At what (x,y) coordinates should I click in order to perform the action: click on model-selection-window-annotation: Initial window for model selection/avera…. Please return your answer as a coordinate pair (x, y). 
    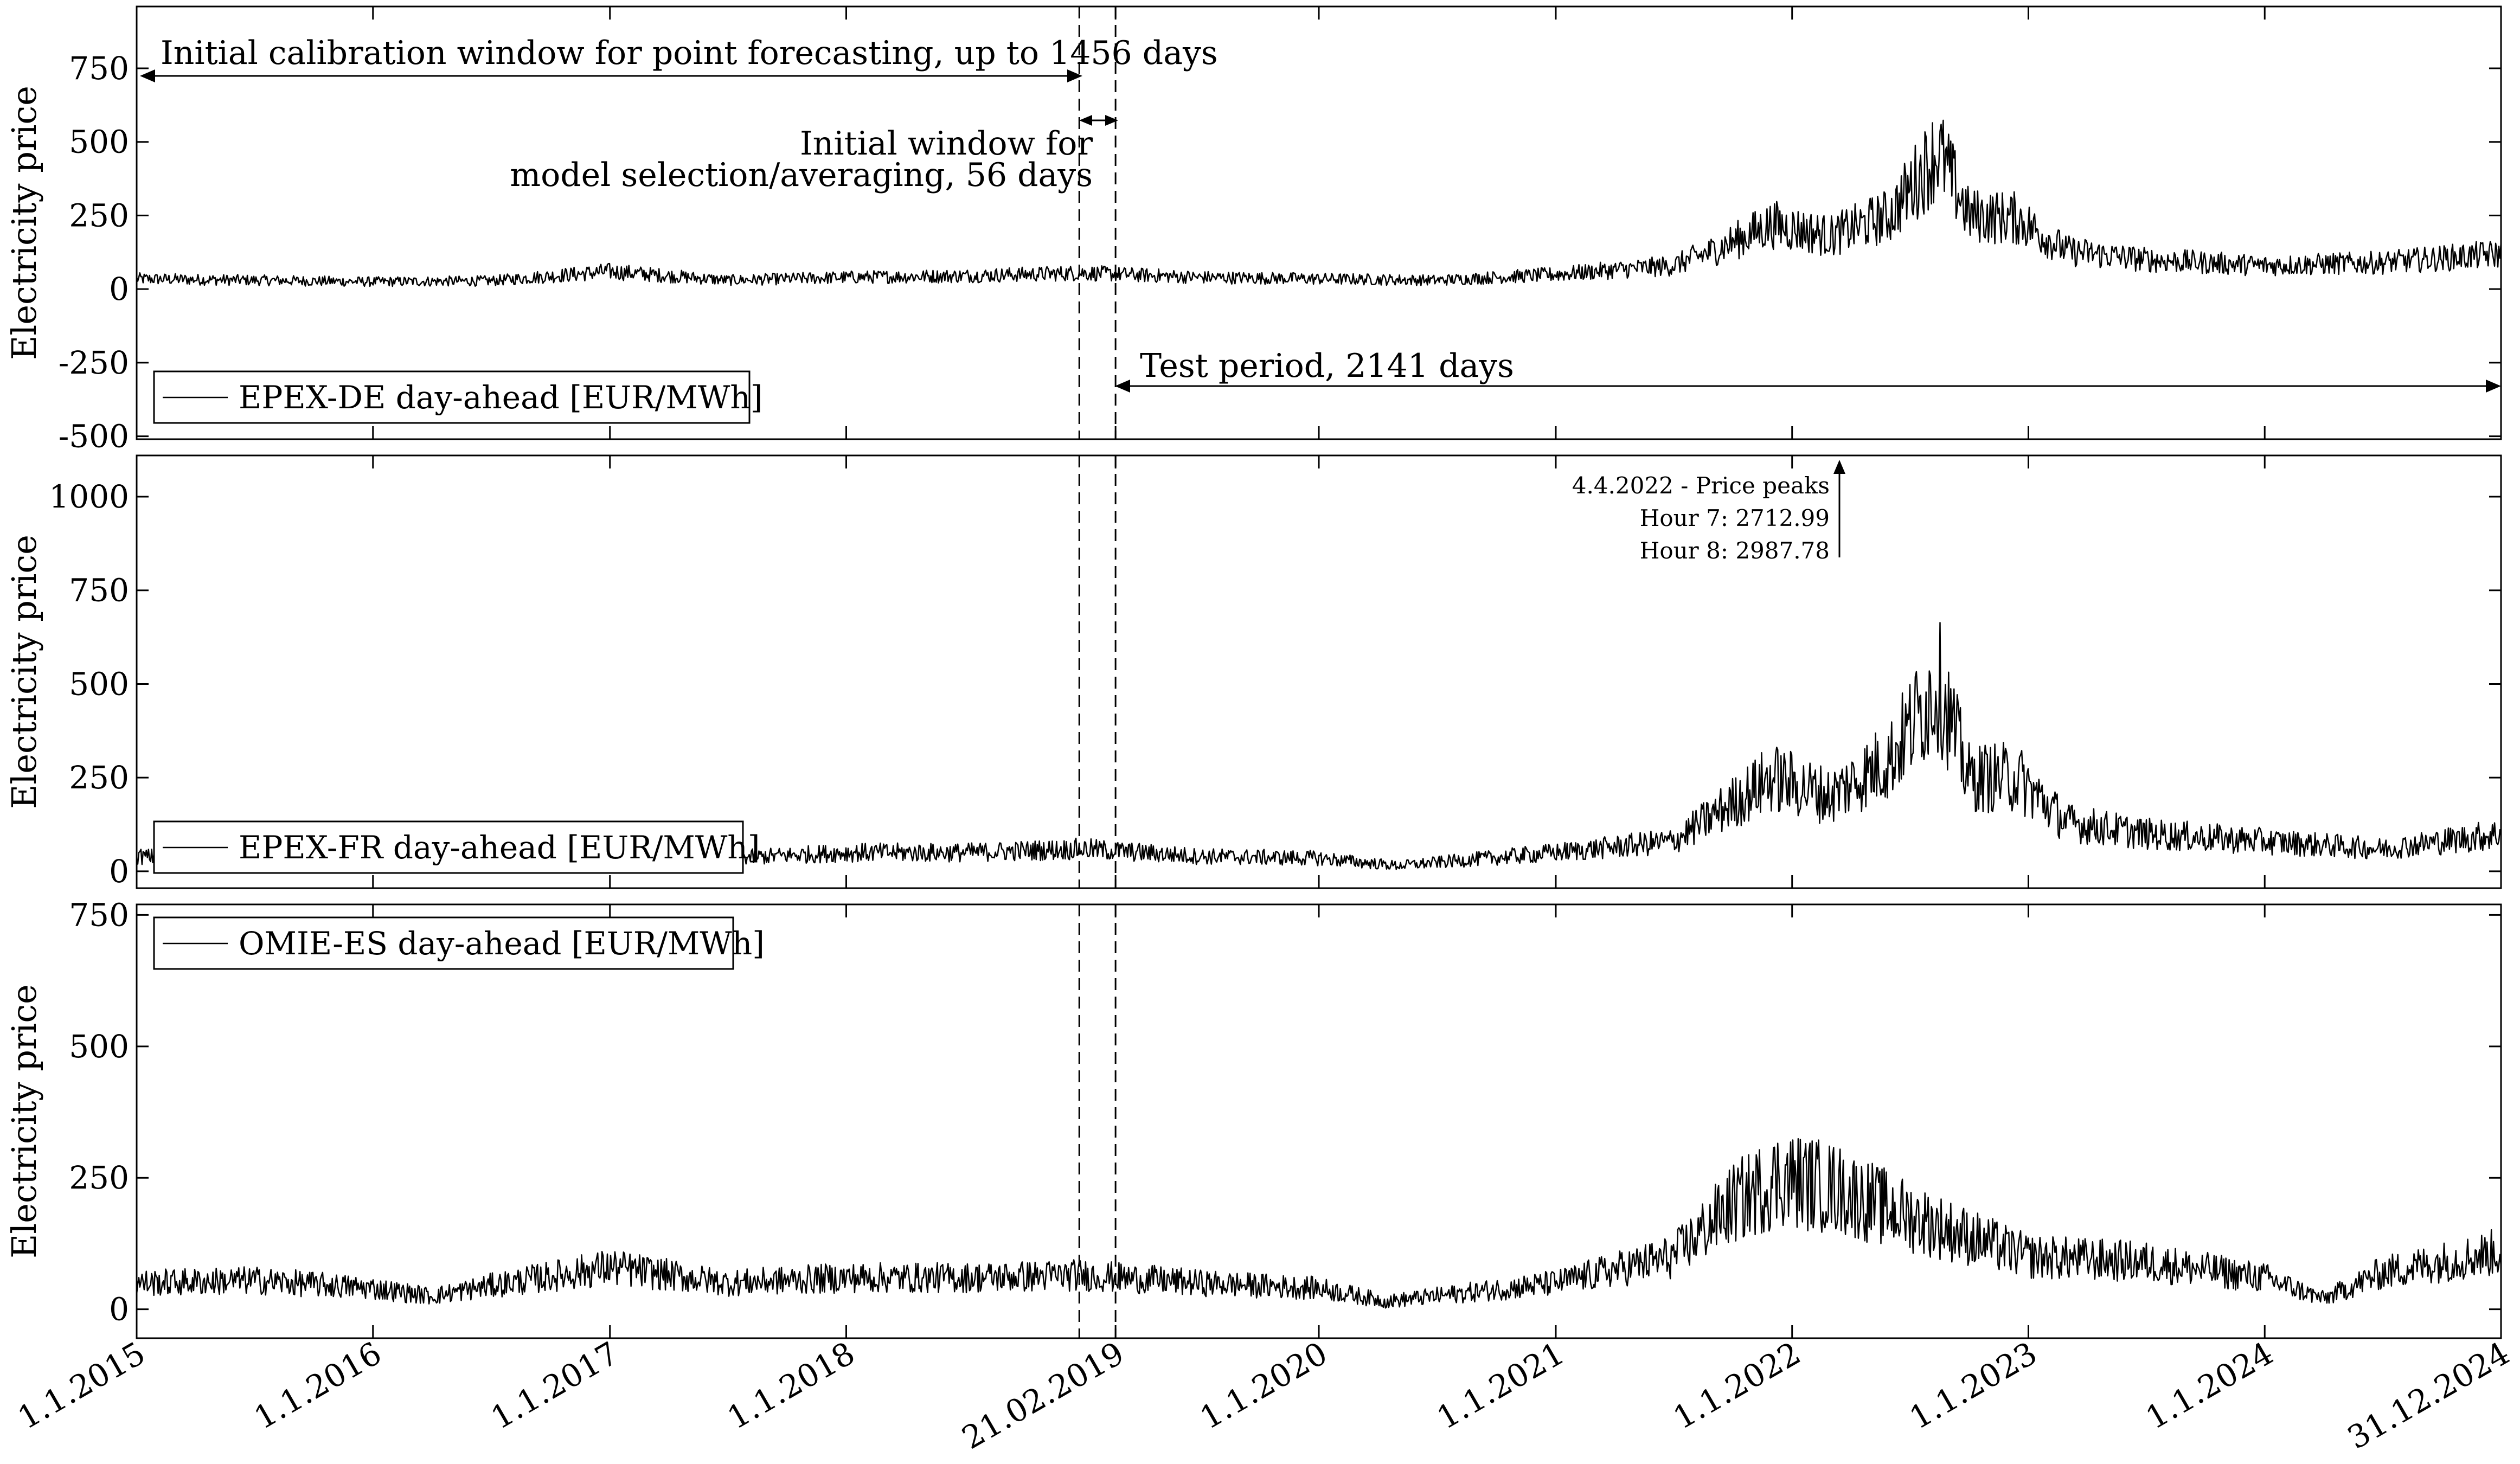
    Looking at the image, I should click on (814, 154).